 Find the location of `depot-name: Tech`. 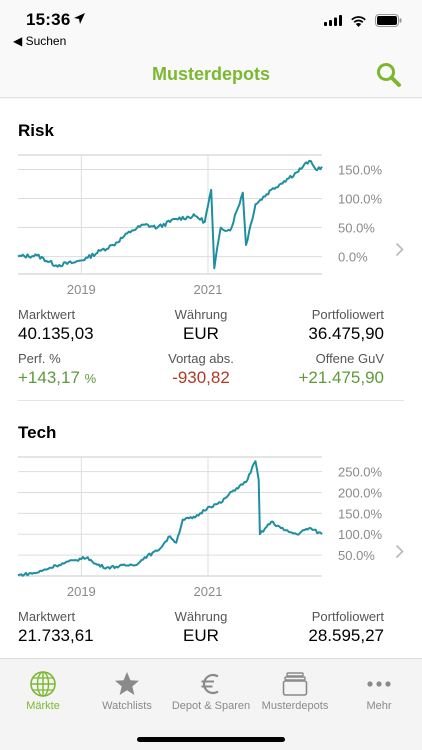

depot-name: Tech is located at coordinates (37, 432).